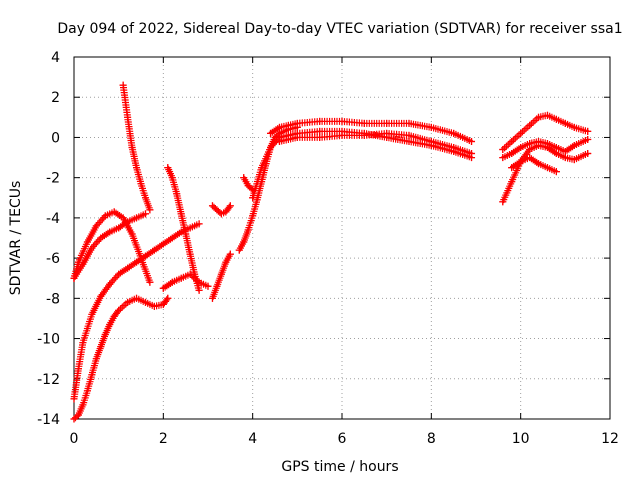 The height and width of the screenshot is (480, 640). I want to click on x-axis-label: GPS time / hours, so click(339, 467).